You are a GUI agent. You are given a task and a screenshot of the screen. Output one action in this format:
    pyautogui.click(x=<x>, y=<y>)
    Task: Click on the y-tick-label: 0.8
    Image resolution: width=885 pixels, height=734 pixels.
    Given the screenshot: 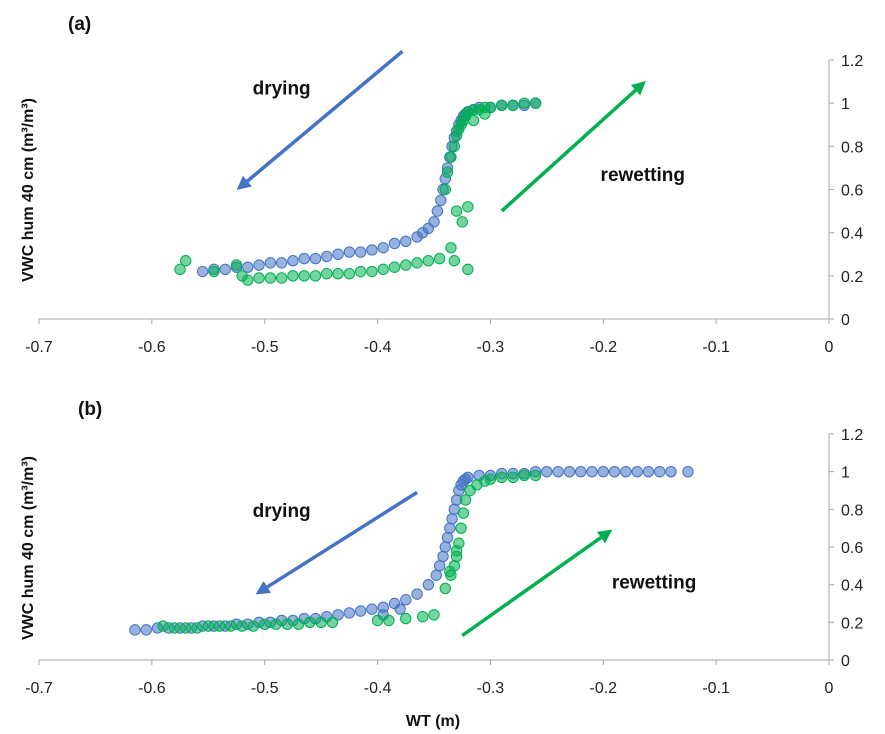 What is the action you would take?
    pyautogui.click(x=852, y=510)
    